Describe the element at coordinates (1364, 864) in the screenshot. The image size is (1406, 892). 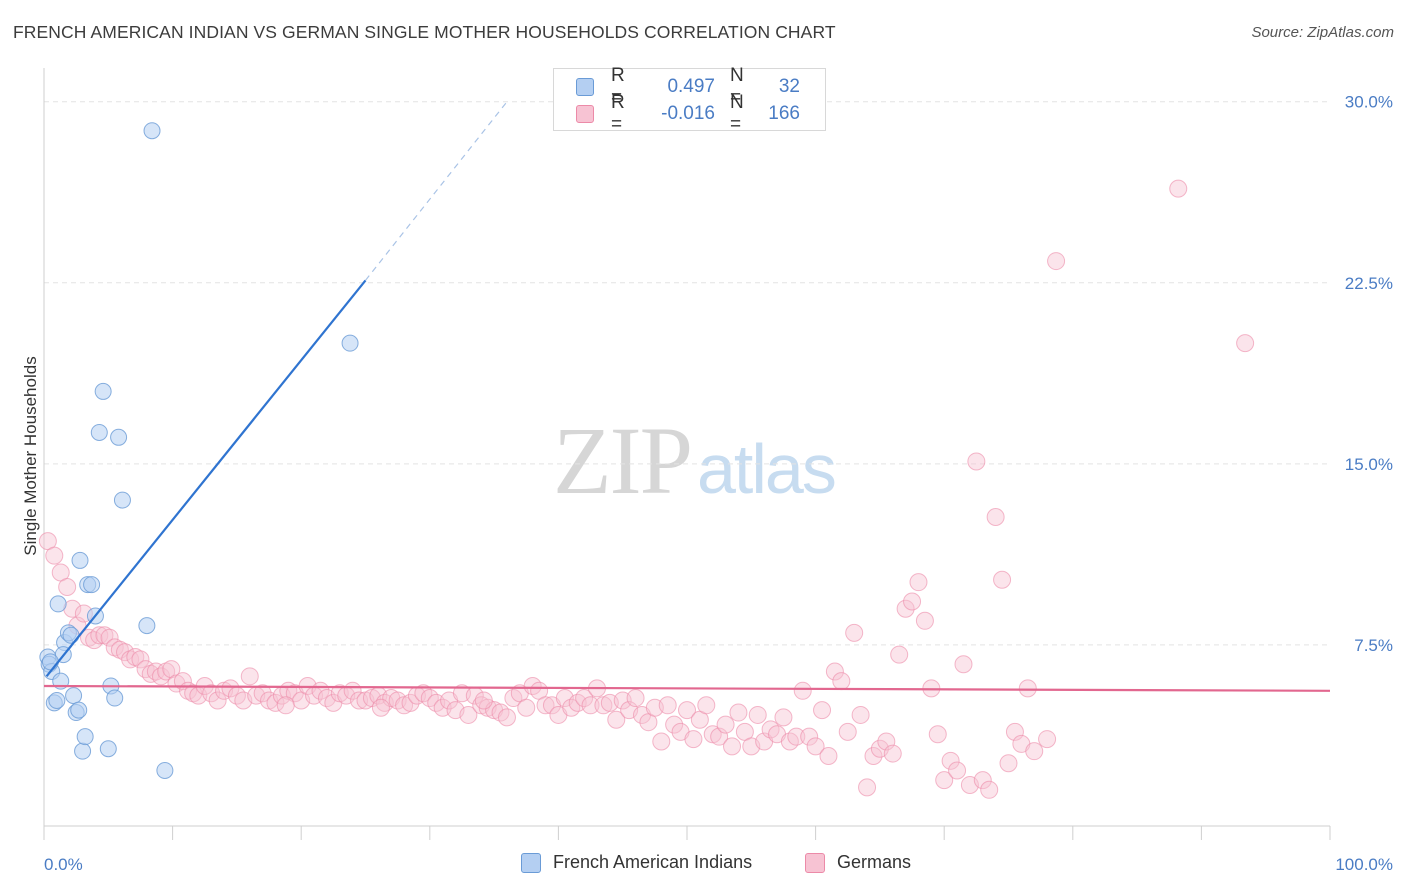
I see `x-tick-label: 100.0%` at that location.